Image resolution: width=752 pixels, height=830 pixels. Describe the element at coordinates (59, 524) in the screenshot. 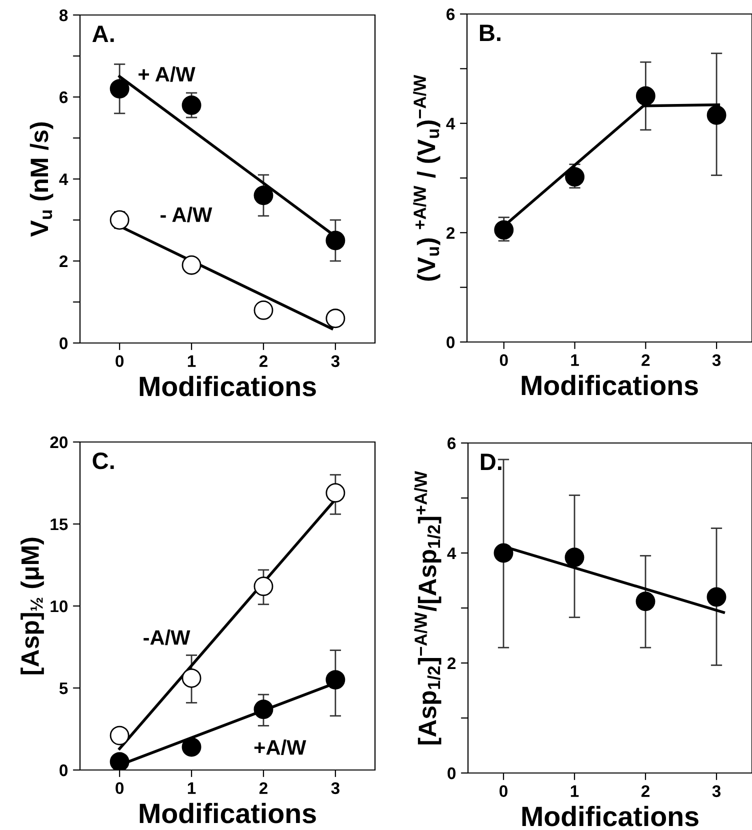

I see `y-tick-label: 15` at that location.